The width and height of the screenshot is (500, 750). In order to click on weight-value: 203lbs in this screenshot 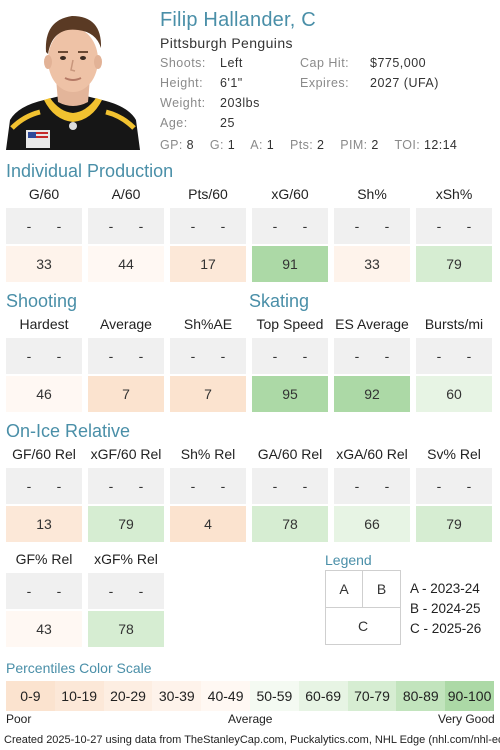, I will do `click(240, 103)`.